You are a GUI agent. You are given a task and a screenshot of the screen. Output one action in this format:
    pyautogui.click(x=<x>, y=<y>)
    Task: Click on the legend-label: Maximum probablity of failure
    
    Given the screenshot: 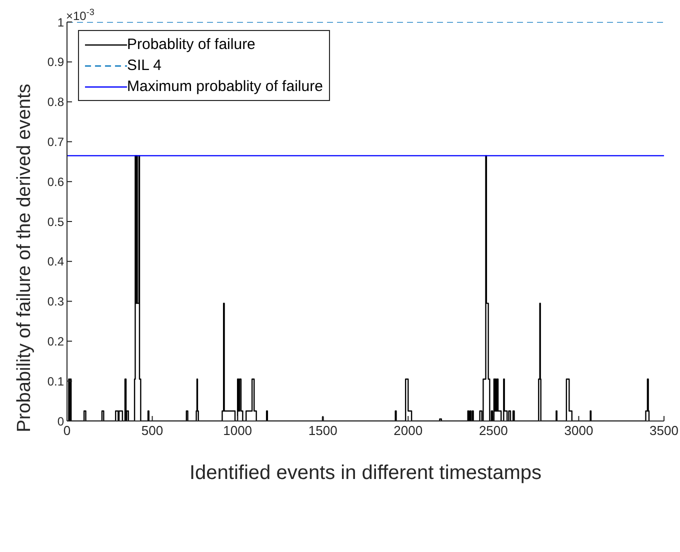 What is the action you would take?
    pyautogui.click(x=225, y=86)
    